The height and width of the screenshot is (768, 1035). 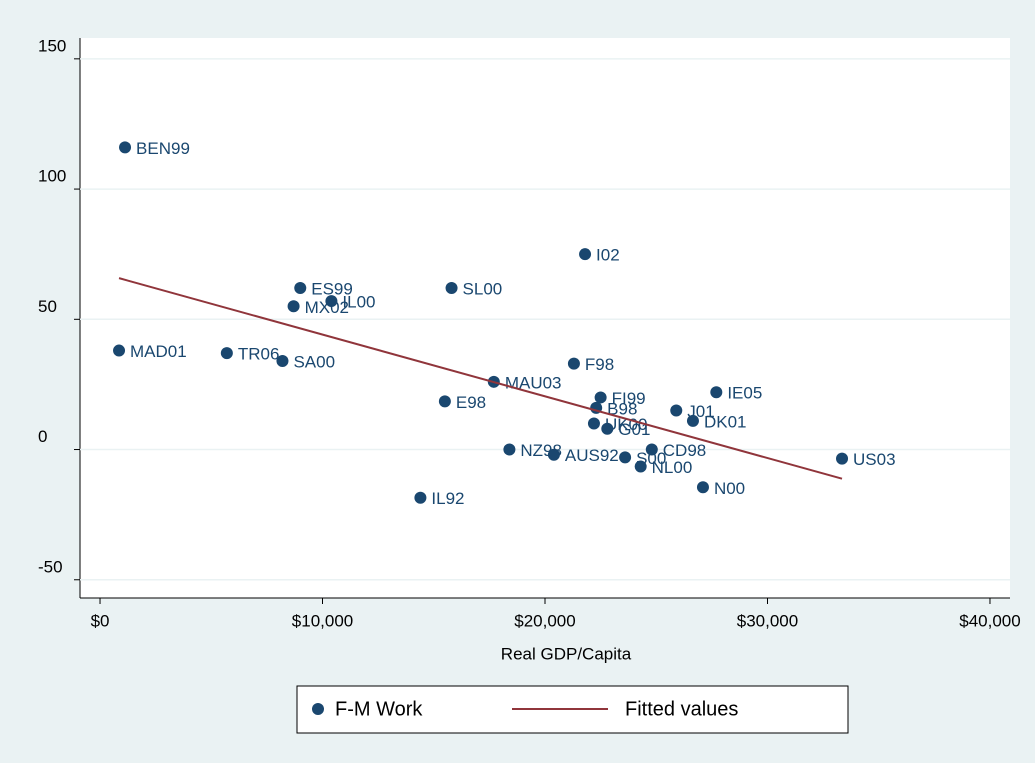 I want to click on x-axis-title: Real GDP/Capita, so click(x=566, y=653).